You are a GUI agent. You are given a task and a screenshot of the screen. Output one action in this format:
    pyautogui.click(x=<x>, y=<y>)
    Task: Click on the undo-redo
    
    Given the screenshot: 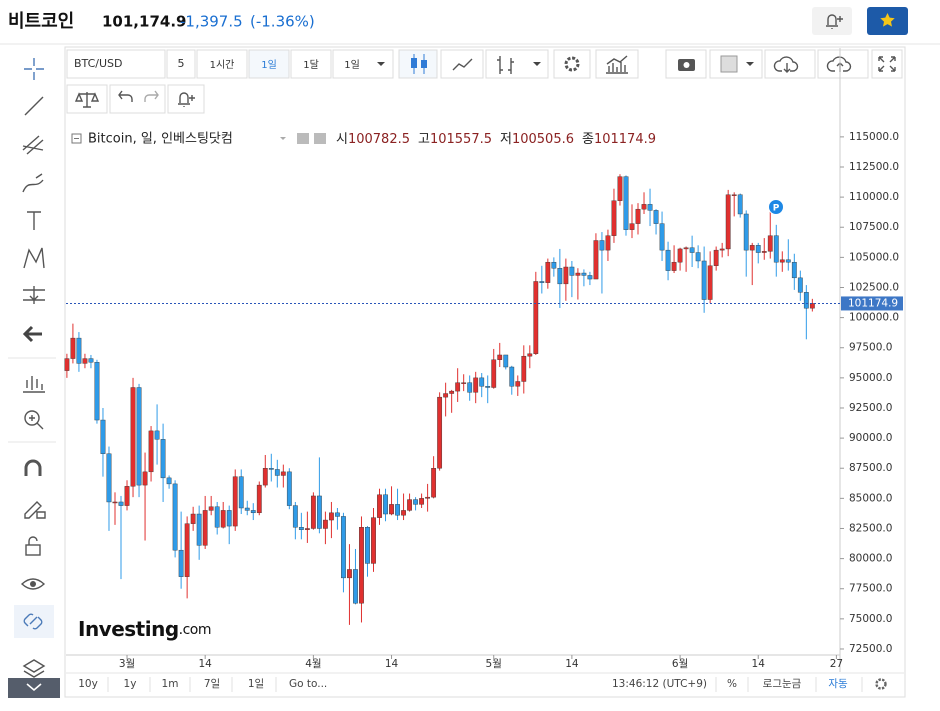 What is the action you would take?
    pyautogui.click(x=137, y=99)
    